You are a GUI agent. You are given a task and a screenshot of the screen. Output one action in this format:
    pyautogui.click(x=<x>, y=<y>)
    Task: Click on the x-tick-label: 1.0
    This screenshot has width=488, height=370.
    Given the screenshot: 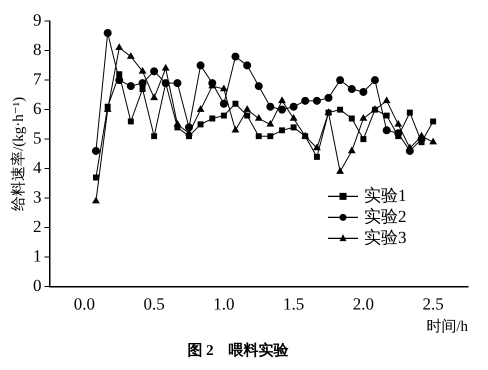 What is the action you would take?
    pyautogui.click(x=223, y=304)
    